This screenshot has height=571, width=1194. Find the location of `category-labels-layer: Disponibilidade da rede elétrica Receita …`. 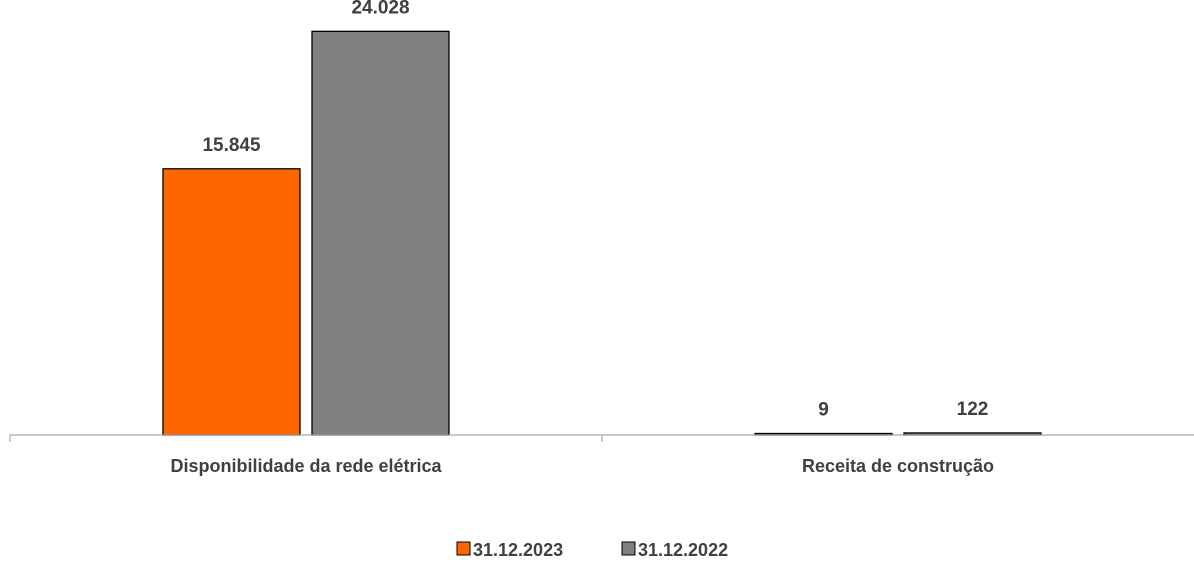

category-labels-layer: Disponibilidade da rede elétrica Receita … is located at coordinates (582, 466).